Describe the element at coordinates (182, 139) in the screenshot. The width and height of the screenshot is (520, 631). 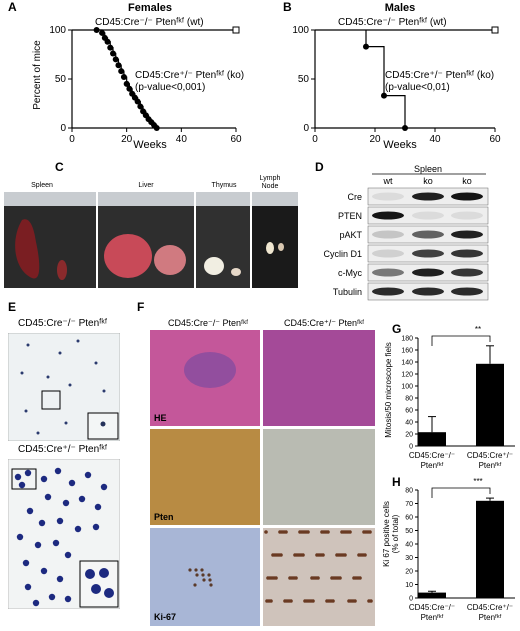
I see `x-tick-label: 40` at that location.